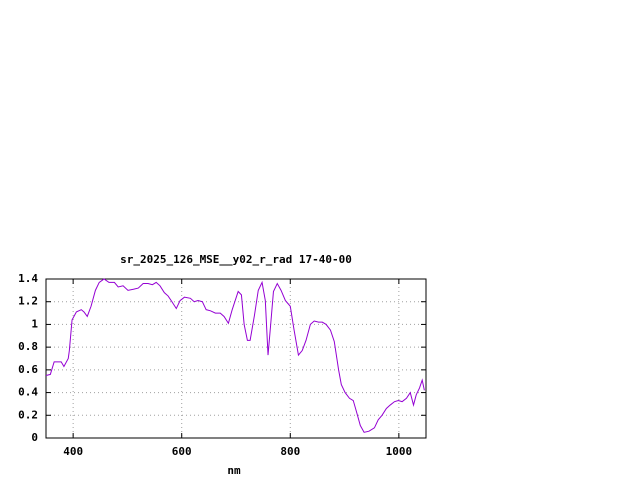  I want to click on y-tick-label: 0, so click(34, 437).